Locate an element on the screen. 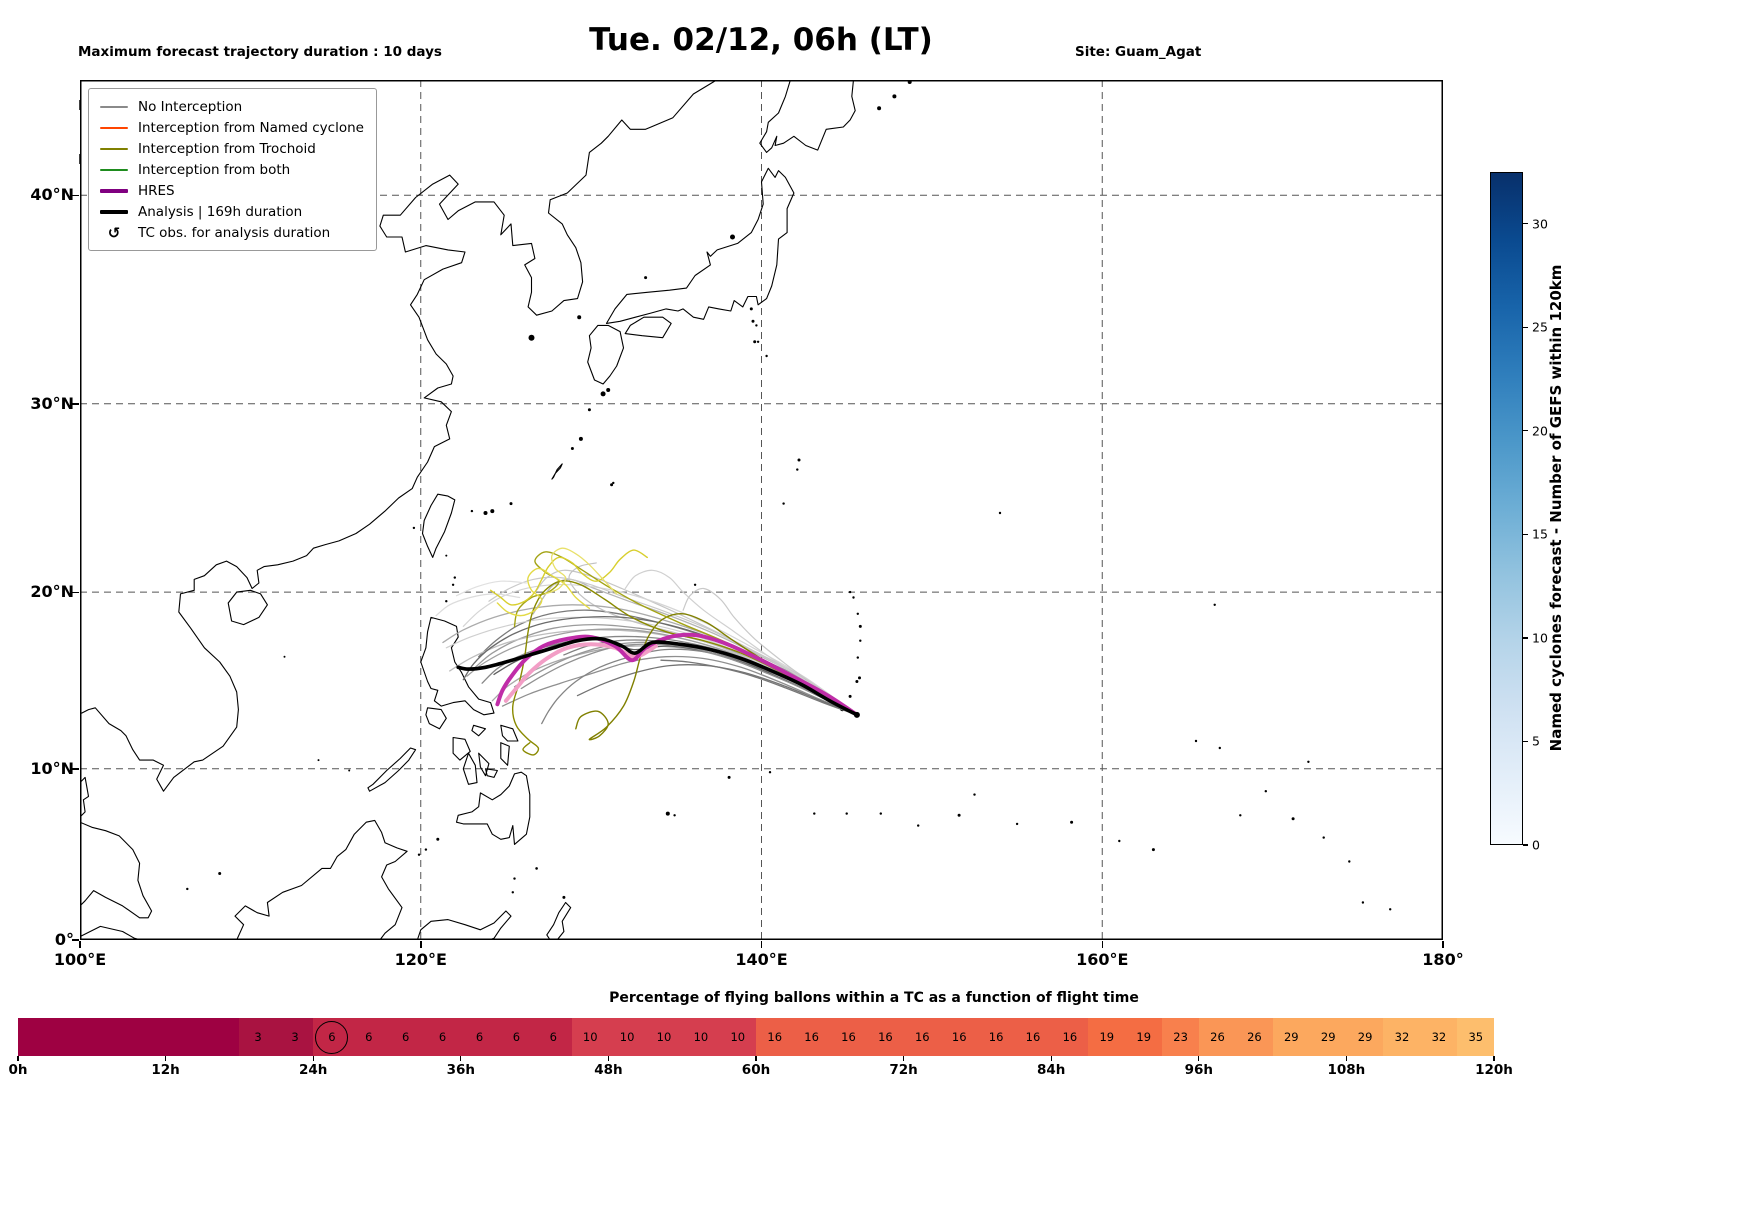 Image resolution: width=1748 pixels, height=1213 pixels. y-tick-label: 10°N is located at coordinates (52, 768).